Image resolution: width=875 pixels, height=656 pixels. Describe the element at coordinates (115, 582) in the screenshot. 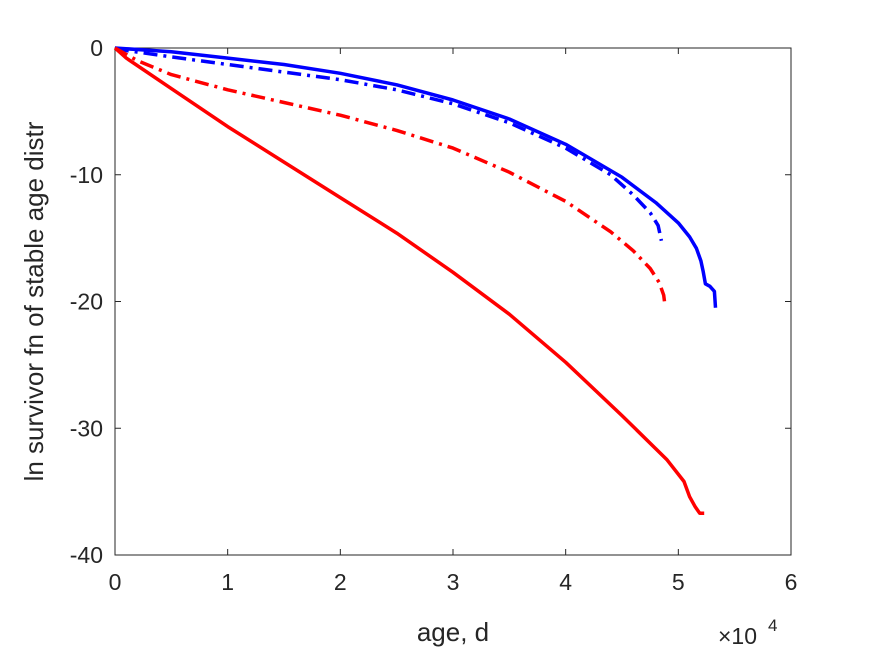

I see `x-tick-label: 0` at that location.